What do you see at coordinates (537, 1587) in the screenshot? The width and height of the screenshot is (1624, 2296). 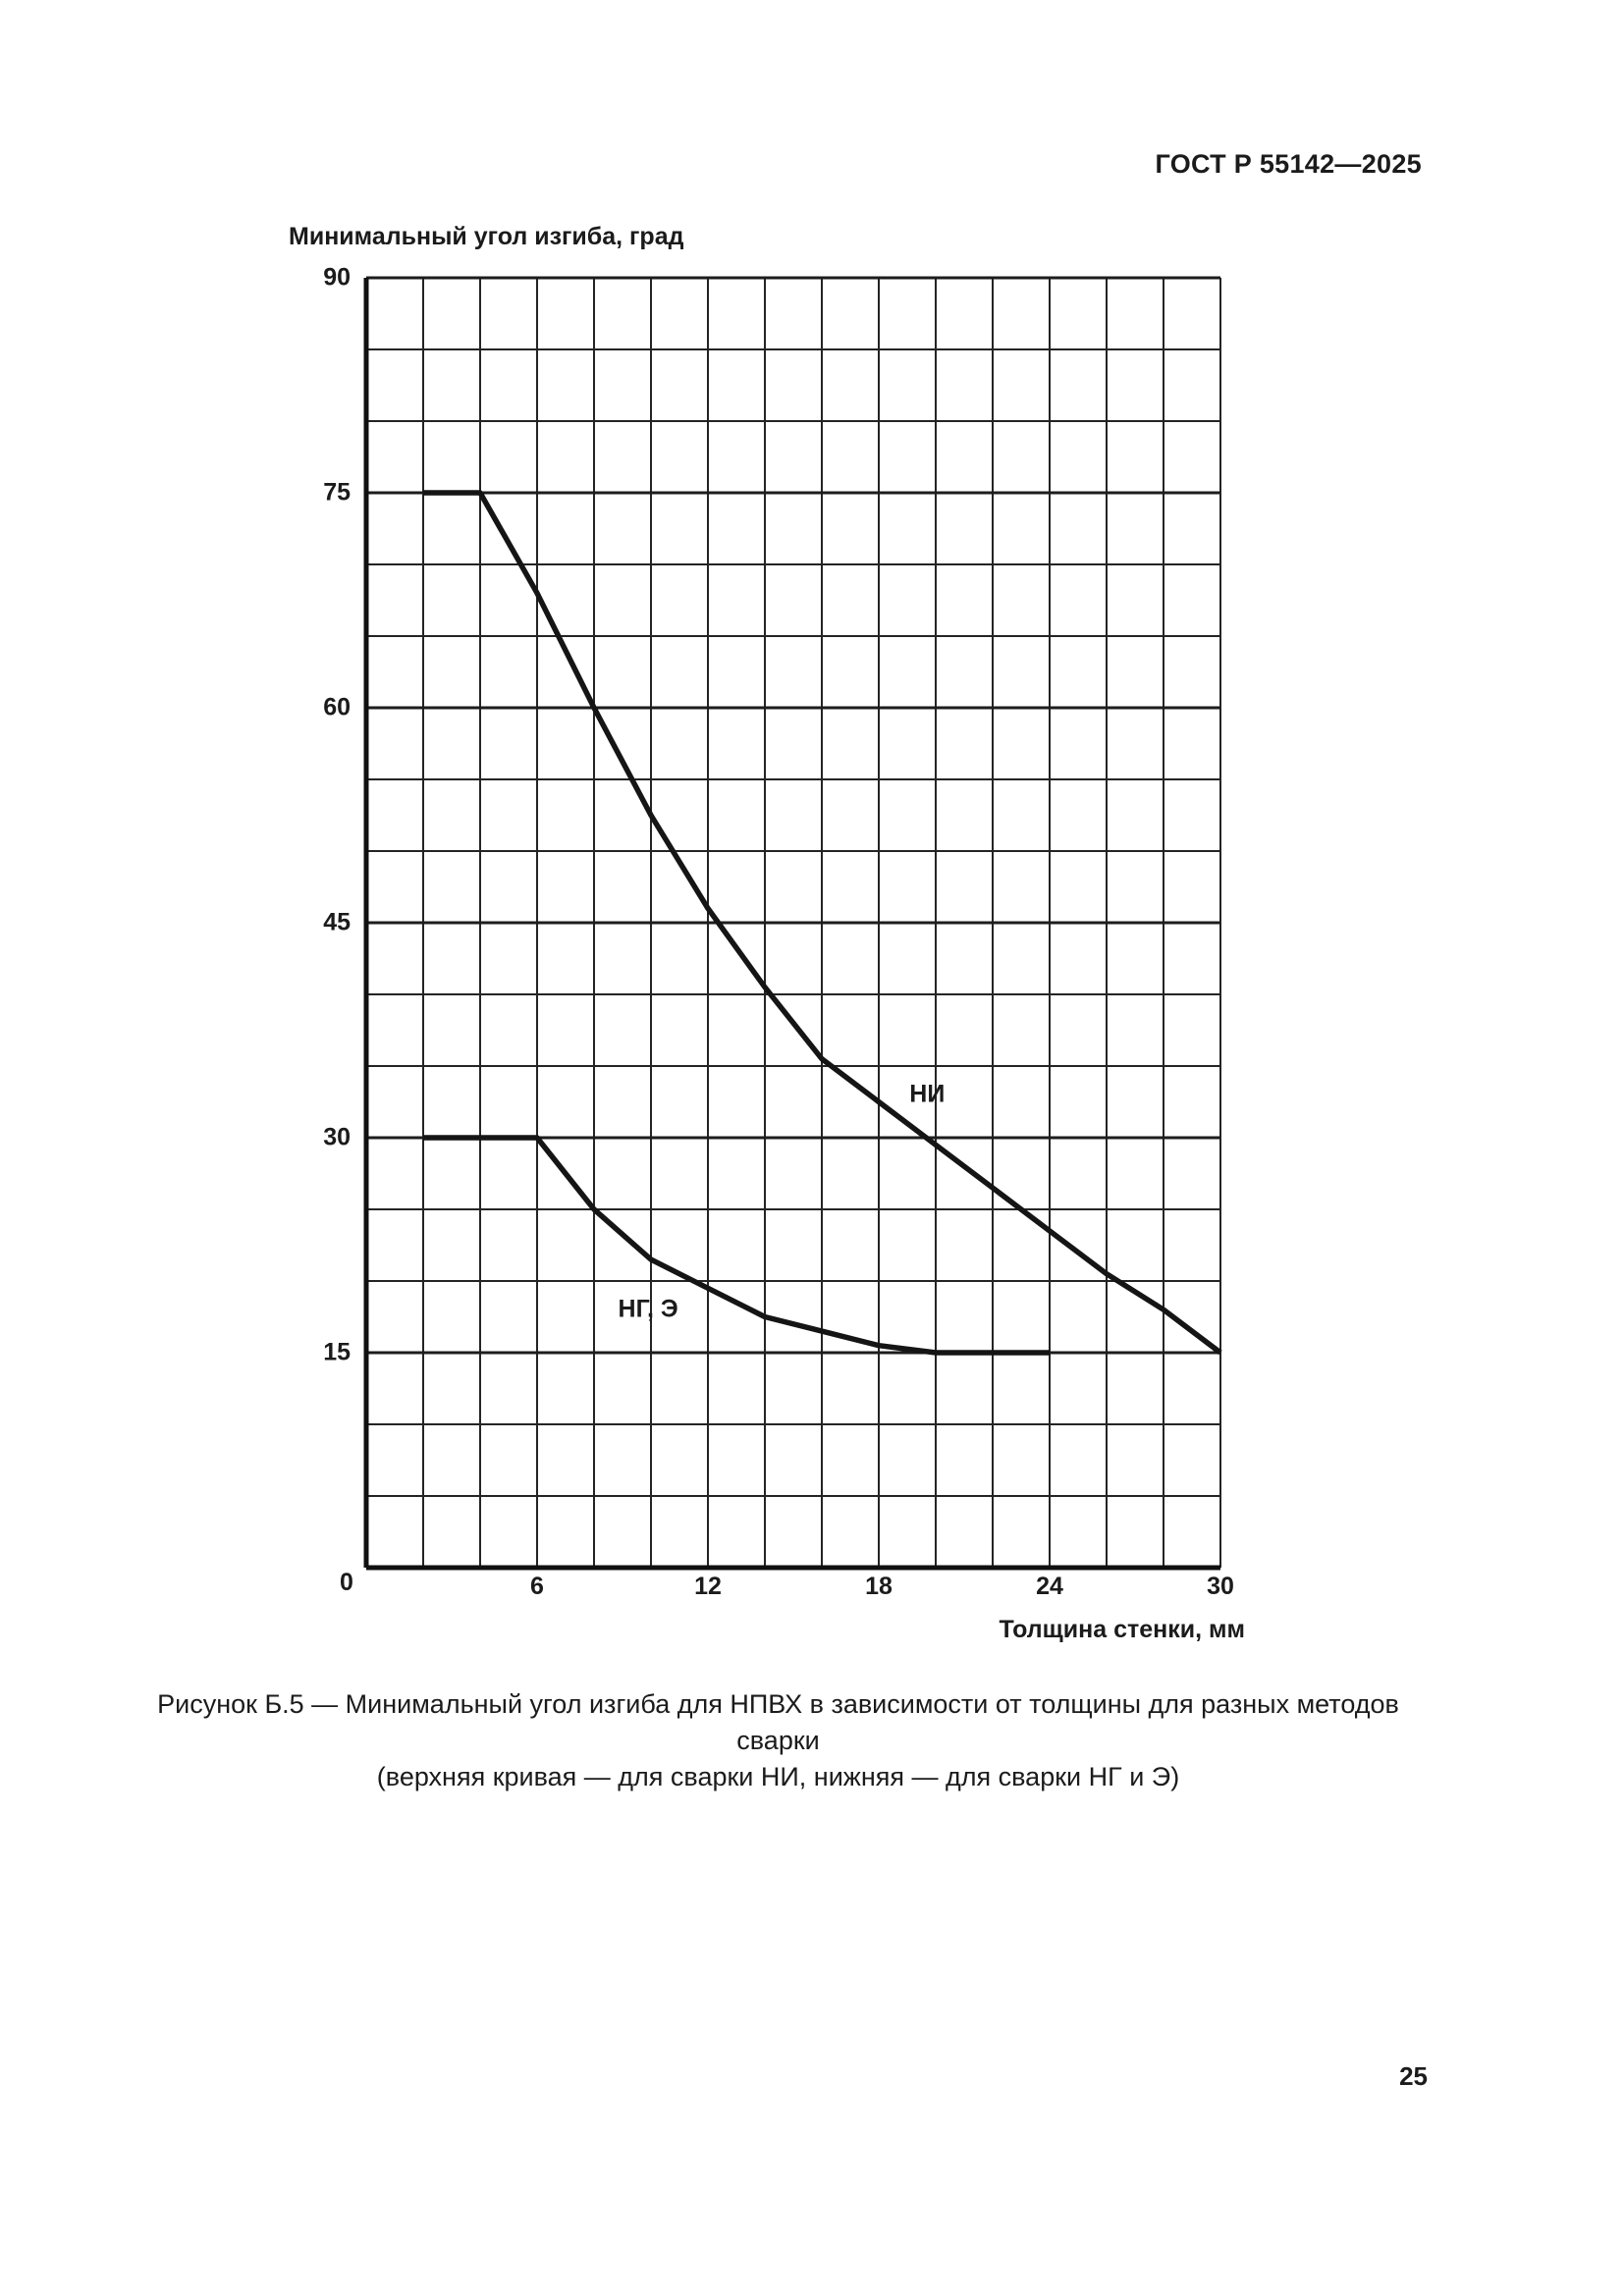 I see `x-tick-label: 6` at bounding box center [537, 1587].